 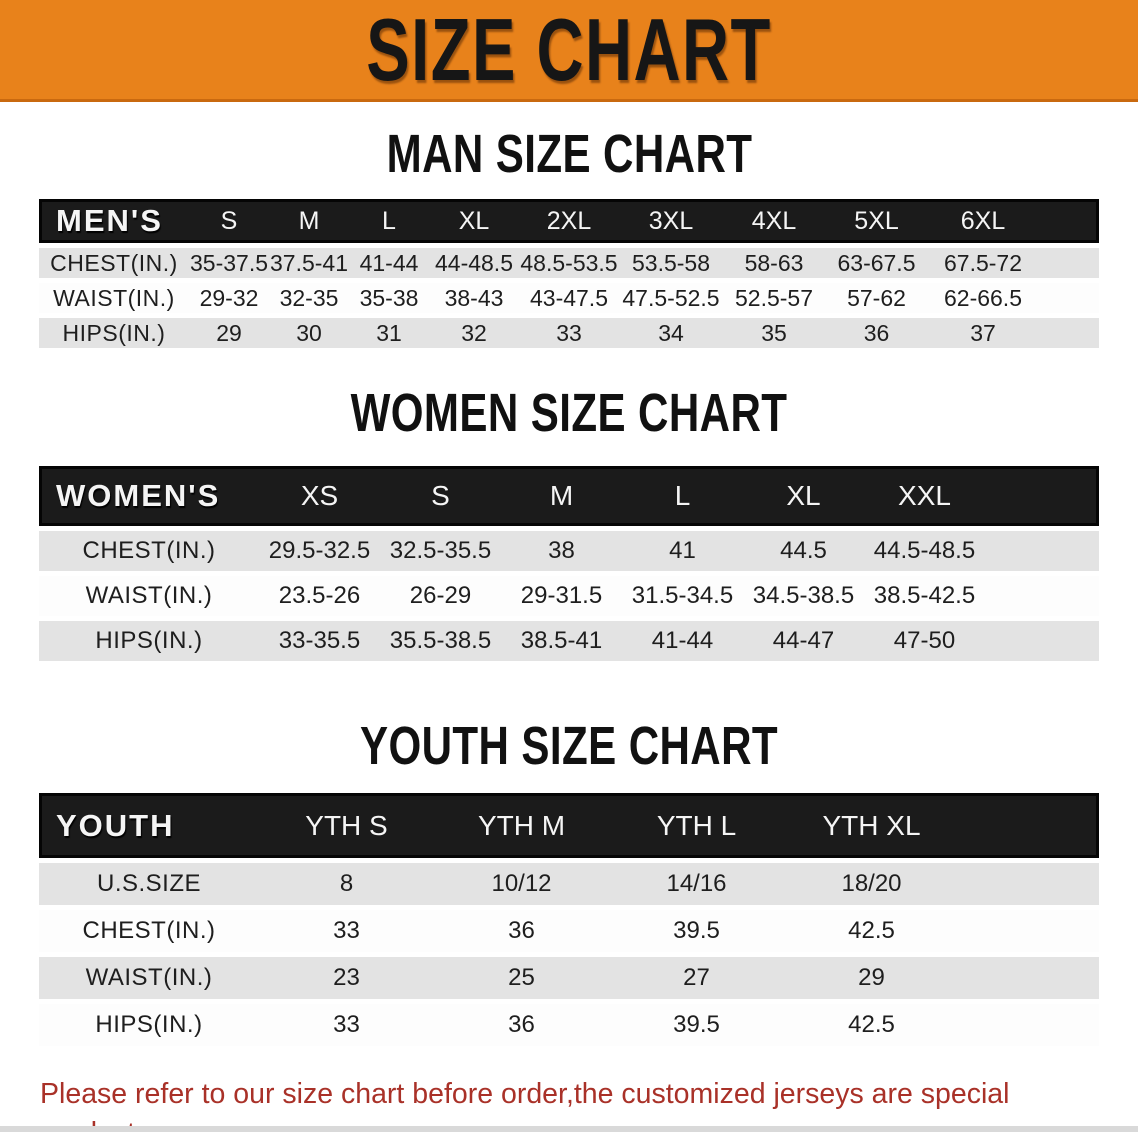 What do you see at coordinates (149, 884) in the screenshot?
I see `row-label: U.S.SIZE` at bounding box center [149, 884].